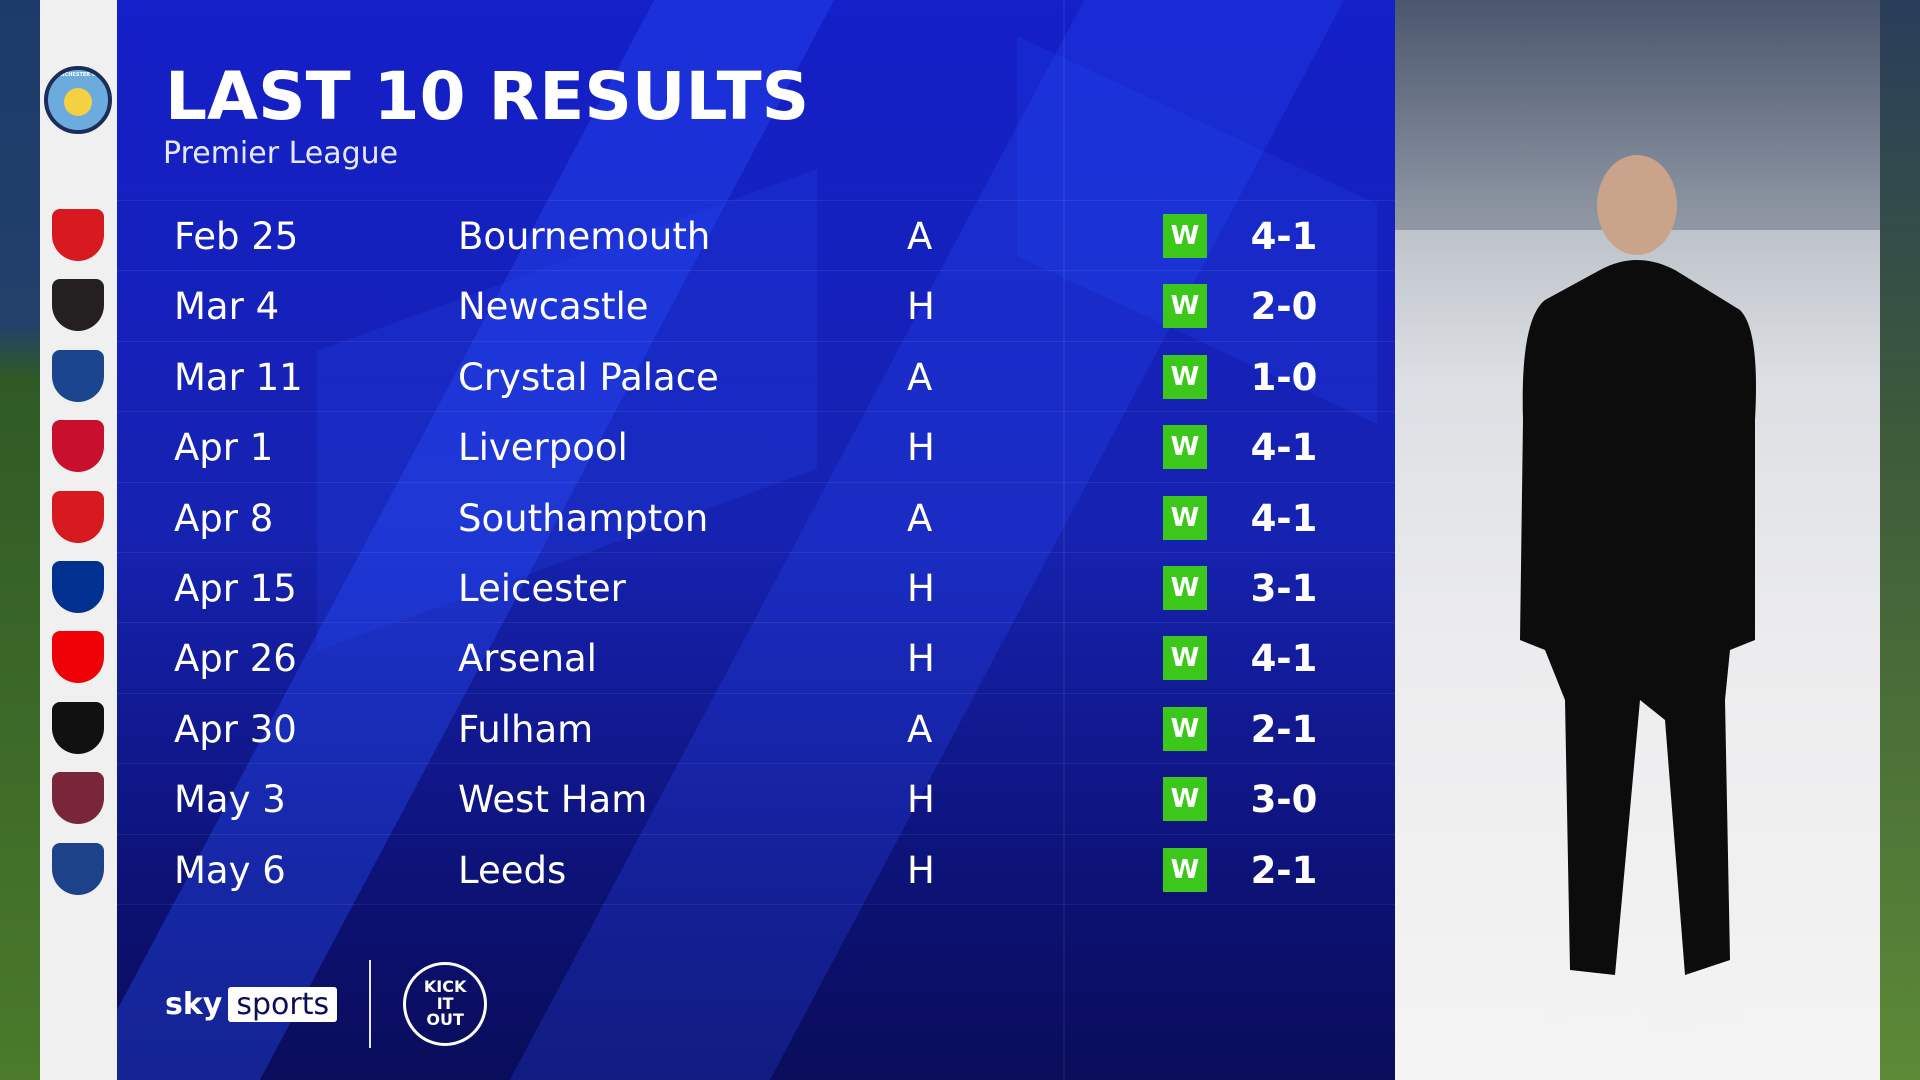 The width and height of the screenshot is (1920, 1080). What do you see at coordinates (756, 517) in the screenshot?
I see `result-row: Apr 8 Southampton A W 4-1` at bounding box center [756, 517].